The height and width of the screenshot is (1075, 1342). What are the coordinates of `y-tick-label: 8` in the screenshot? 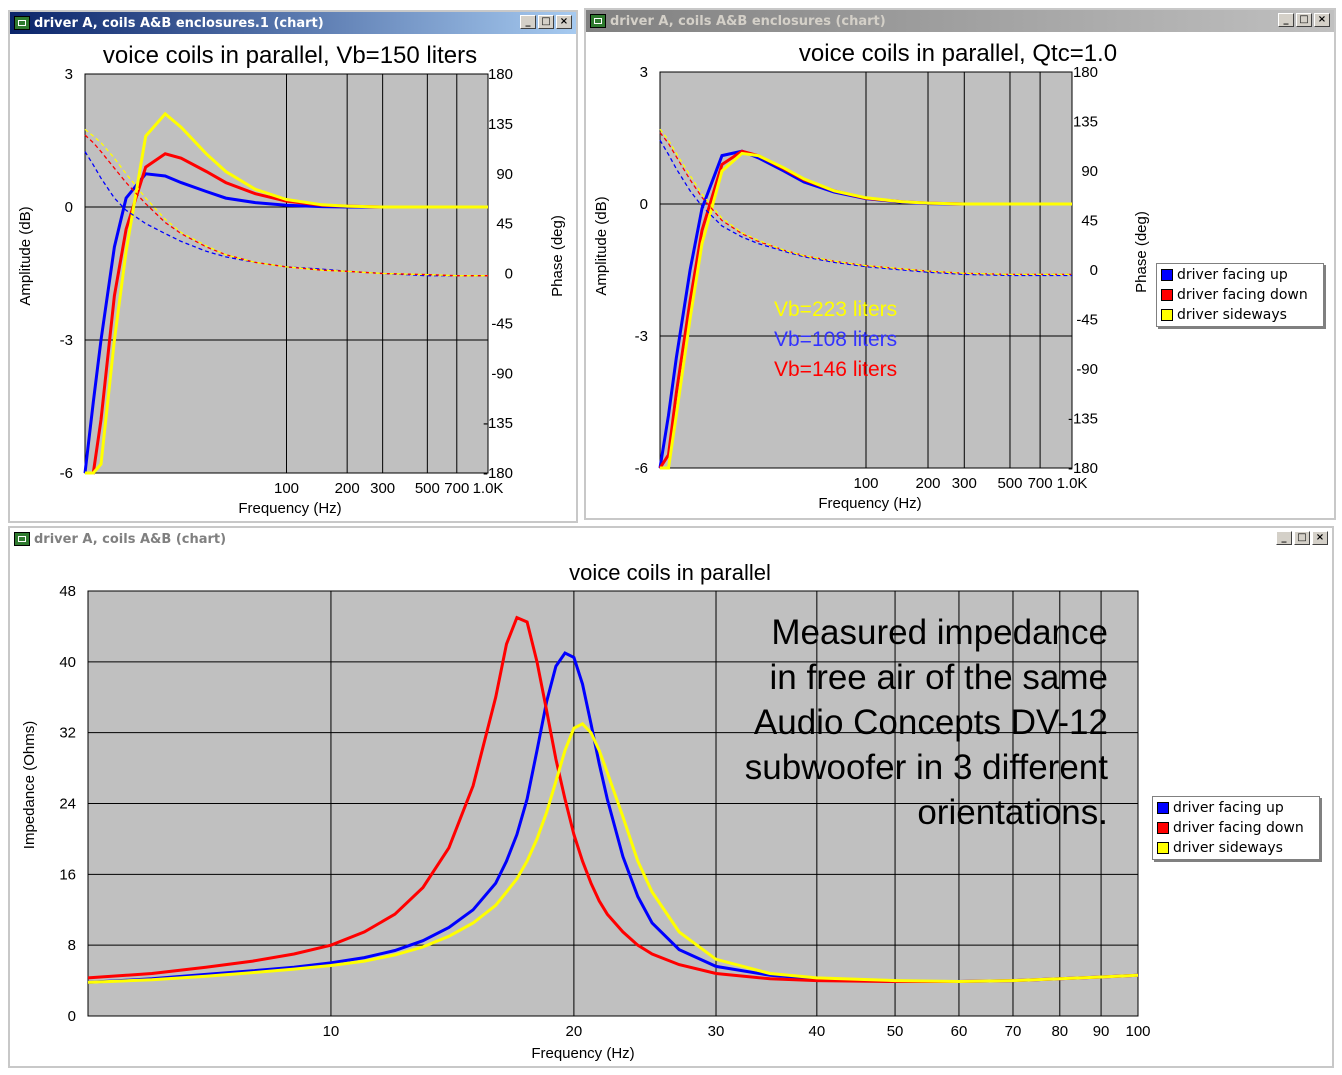 It's located at (72, 945).